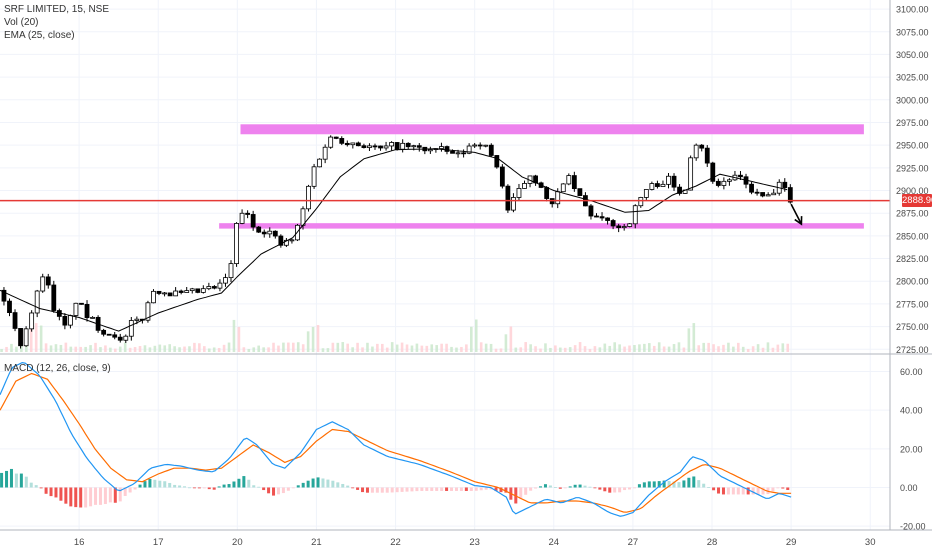 The height and width of the screenshot is (555, 932). Describe the element at coordinates (21, 22) in the screenshot. I see `volume-label: Vol (20)` at that location.